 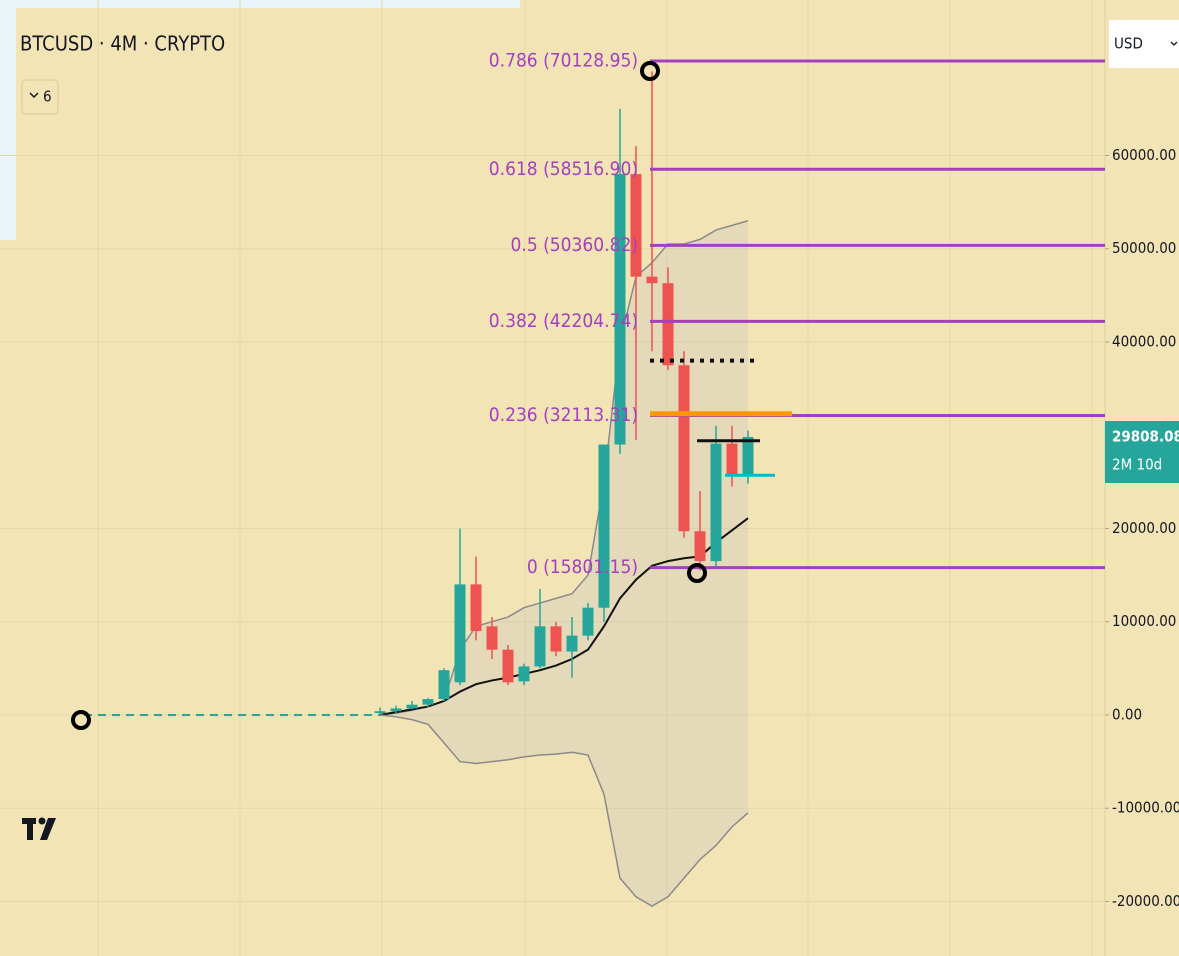 I want to click on y-tick-label: 60000.00, so click(x=1144, y=155).